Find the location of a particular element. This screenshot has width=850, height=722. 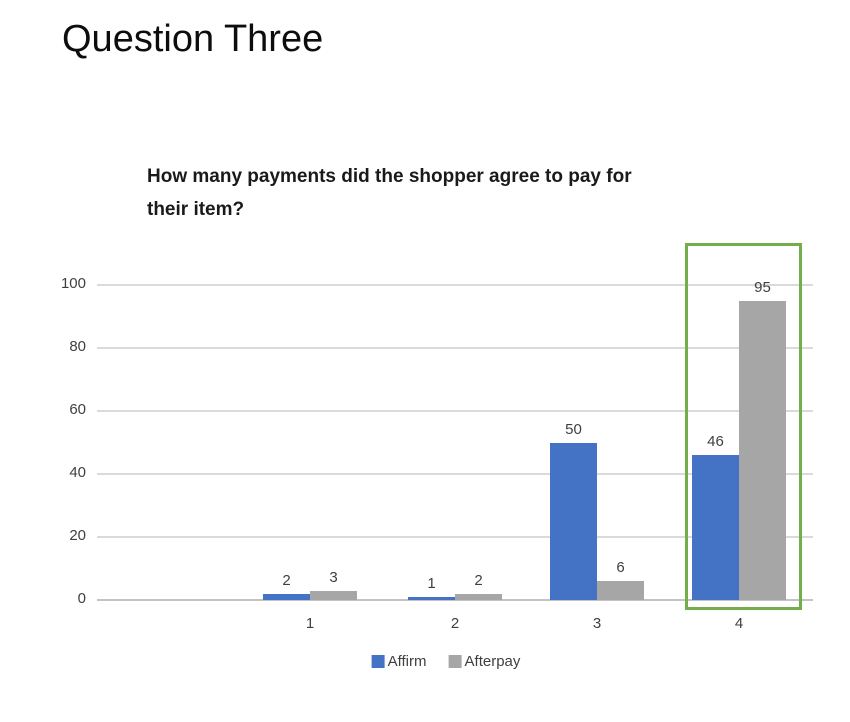

highlight-box is located at coordinates (743, 426).